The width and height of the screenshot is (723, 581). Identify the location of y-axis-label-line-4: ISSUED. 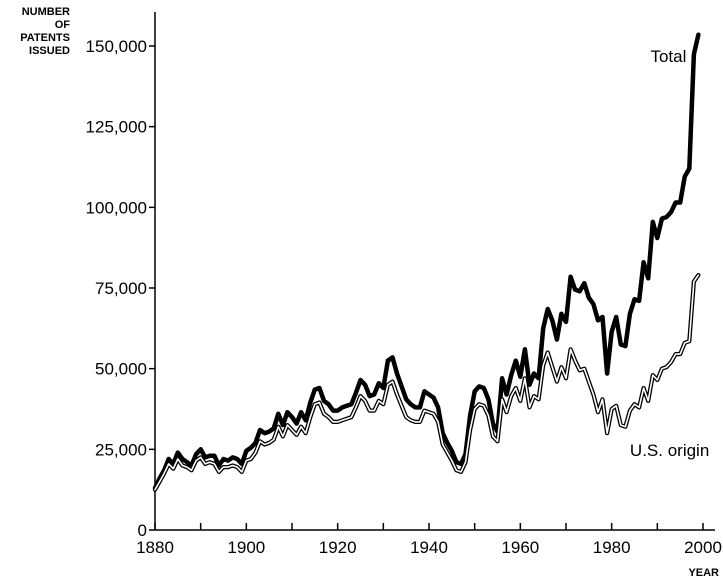
(49, 51).